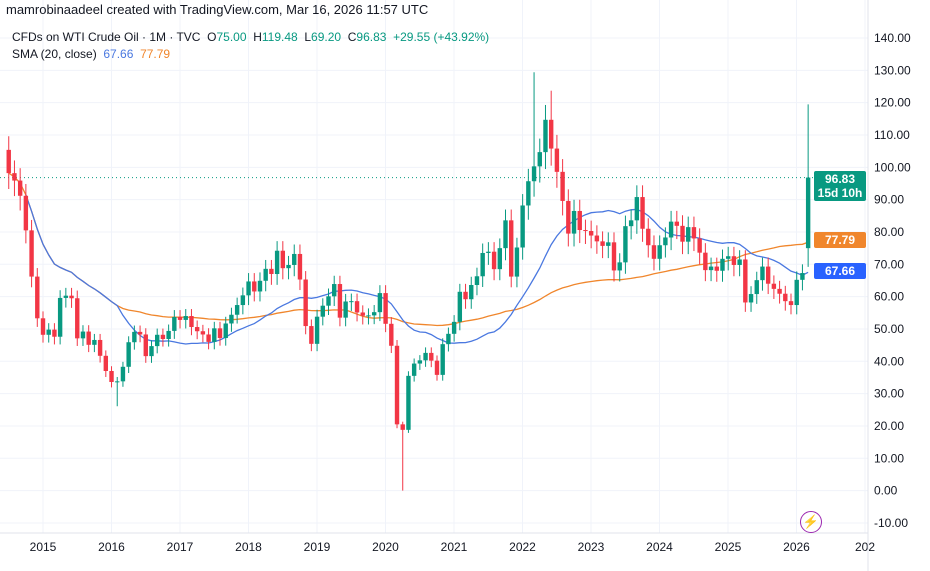 The height and width of the screenshot is (571, 930). I want to click on x-tick-label: 2021, so click(454, 547).